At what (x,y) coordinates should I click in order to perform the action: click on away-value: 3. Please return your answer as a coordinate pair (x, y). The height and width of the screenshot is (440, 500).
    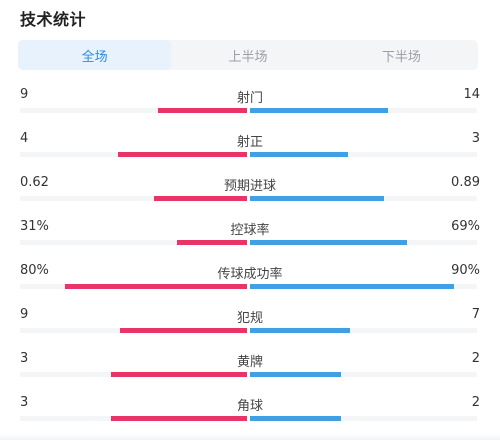
    Looking at the image, I should click on (475, 138).